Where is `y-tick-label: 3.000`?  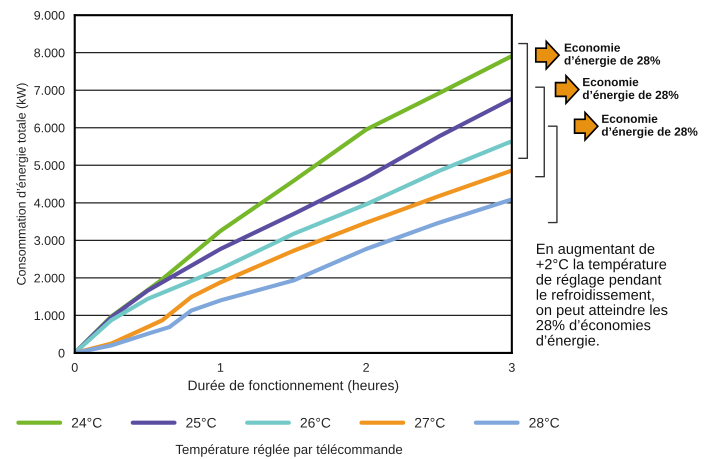 y-tick-label: 3.000 is located at coordinates (49, 241).